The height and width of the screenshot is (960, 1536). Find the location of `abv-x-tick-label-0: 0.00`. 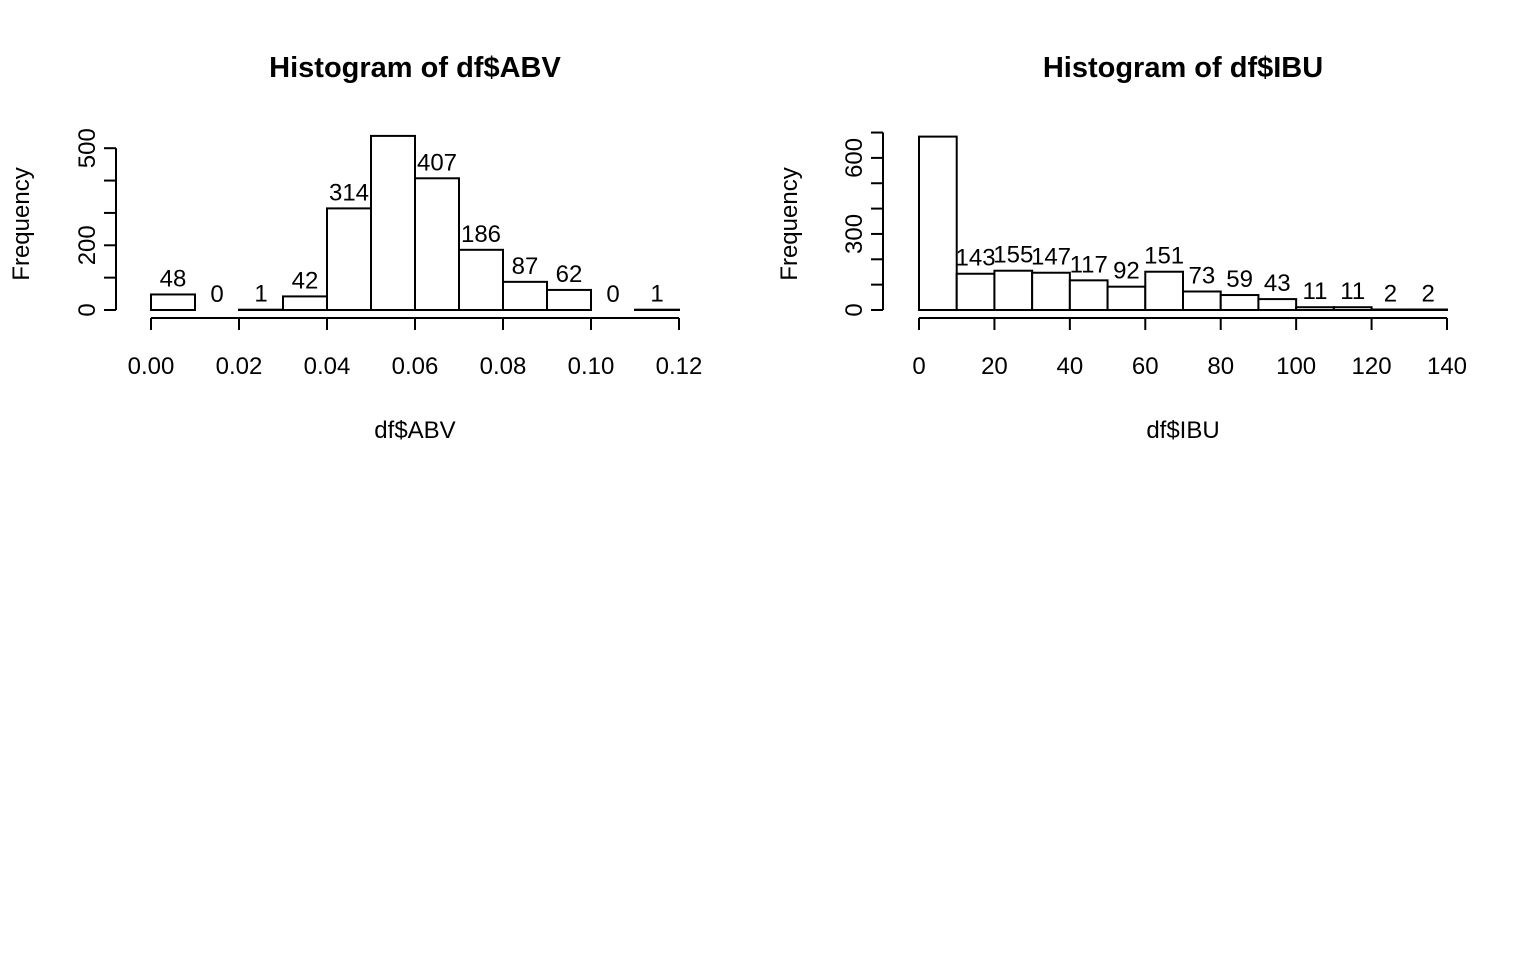

abv-x-tick-label-0: 0.00 is located at coordinates (151, 366).